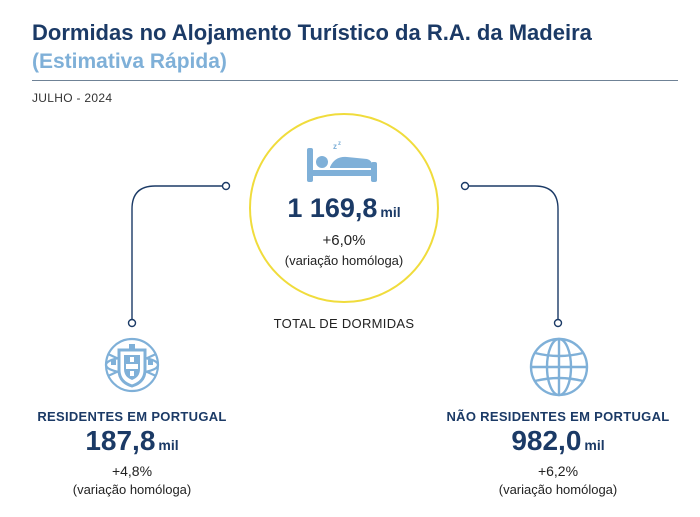 The height and width of the screenshot is (517, 700). I want to click on total-value: 1 169,8 mil, so click(344, 208).